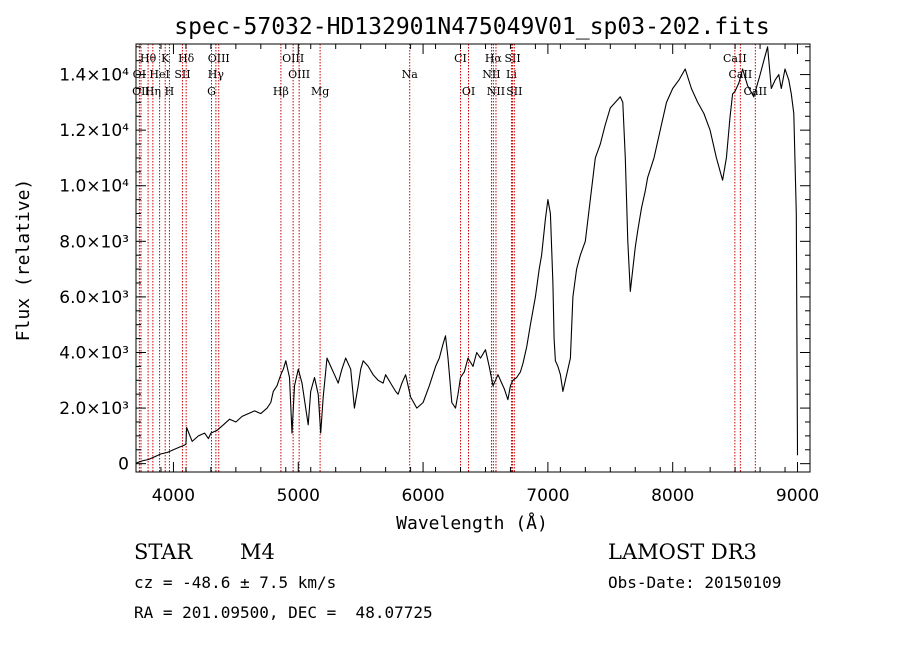  Describe the element at coordinates (173, 496) in the screenshot. I see `x-tick-label: 4000` at that location.